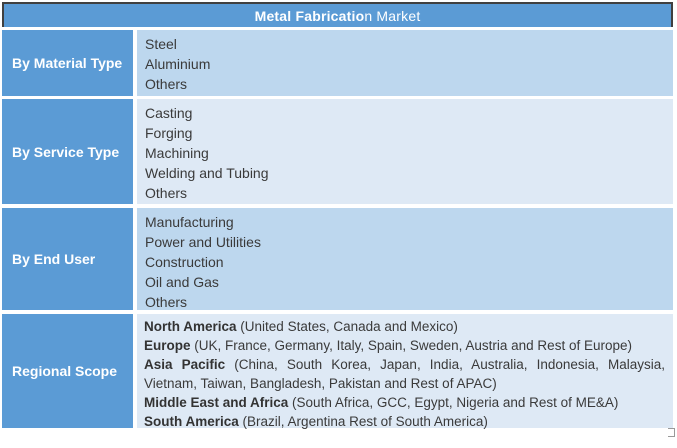 The width and height of the screenshot is (677, 448). Describe the element at coordinates (67, 63) in the screenshot. I see `row-label: By Material Type` at that location.